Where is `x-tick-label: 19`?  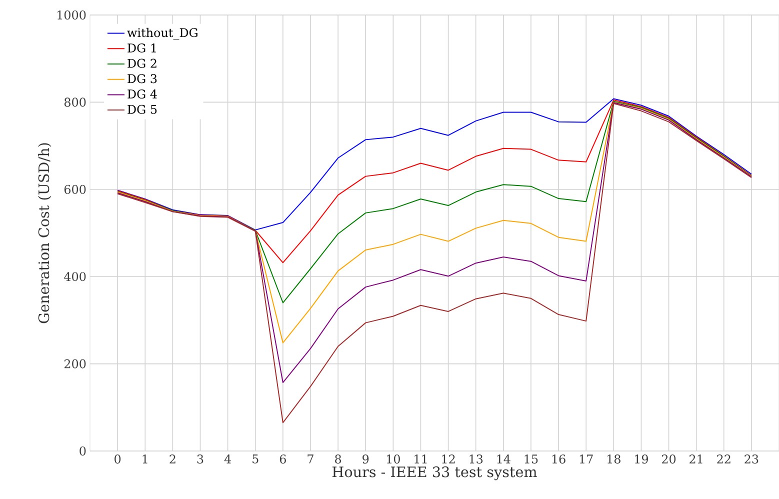
x-tick-label: 19 is located at coordinates (641, 459).